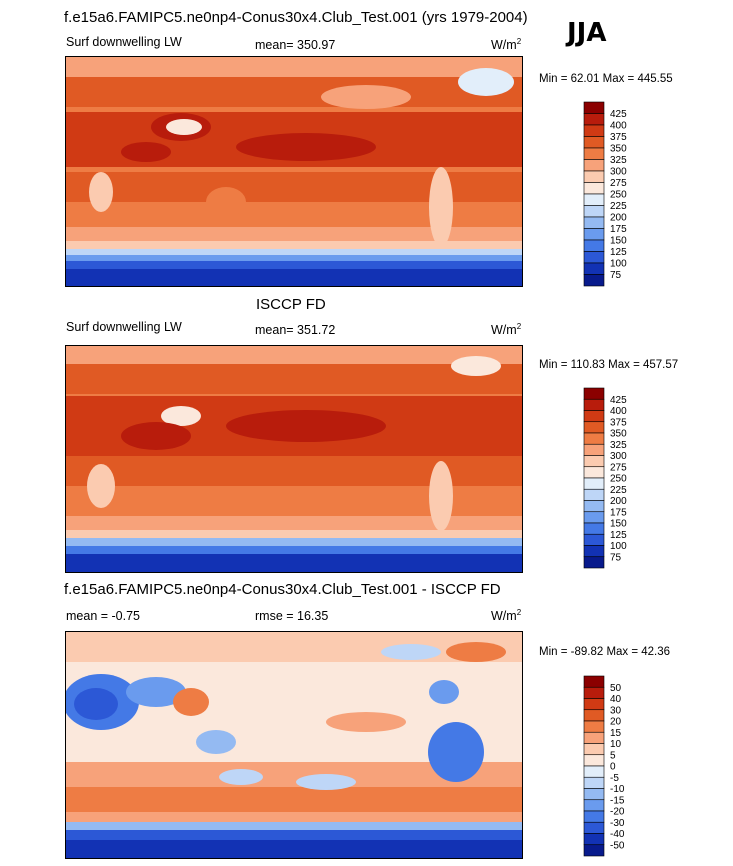 The width and height of the screenshot is (733, 866). Describe the element at coordinates (618, 501) in the screenshot. I see `colorbar-tick-label: 200` at that location.